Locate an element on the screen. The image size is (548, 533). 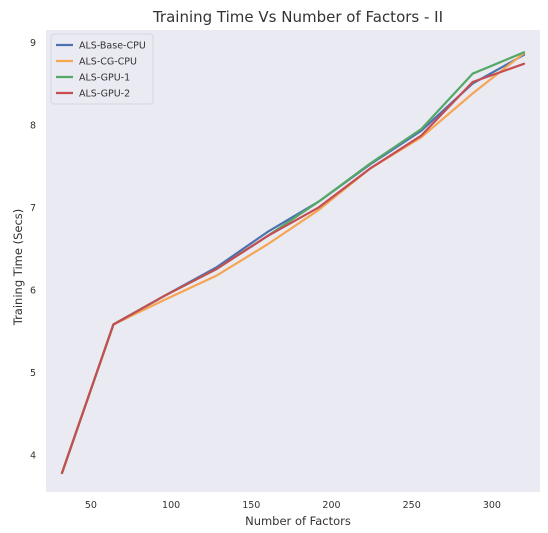
legend: ALS-Base-CPU ALS-CG-CPU ALS-GPU-1 ALS-GPU-2 is located at coordinates (102, 69).